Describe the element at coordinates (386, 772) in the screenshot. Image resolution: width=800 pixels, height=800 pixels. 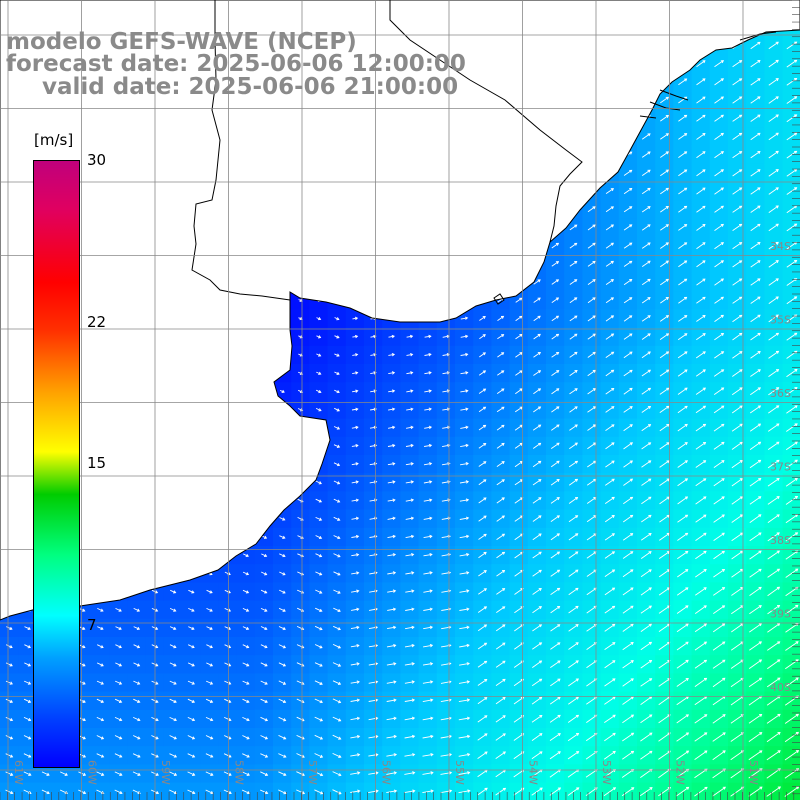
I see `longitude-label: 56W` at that location.